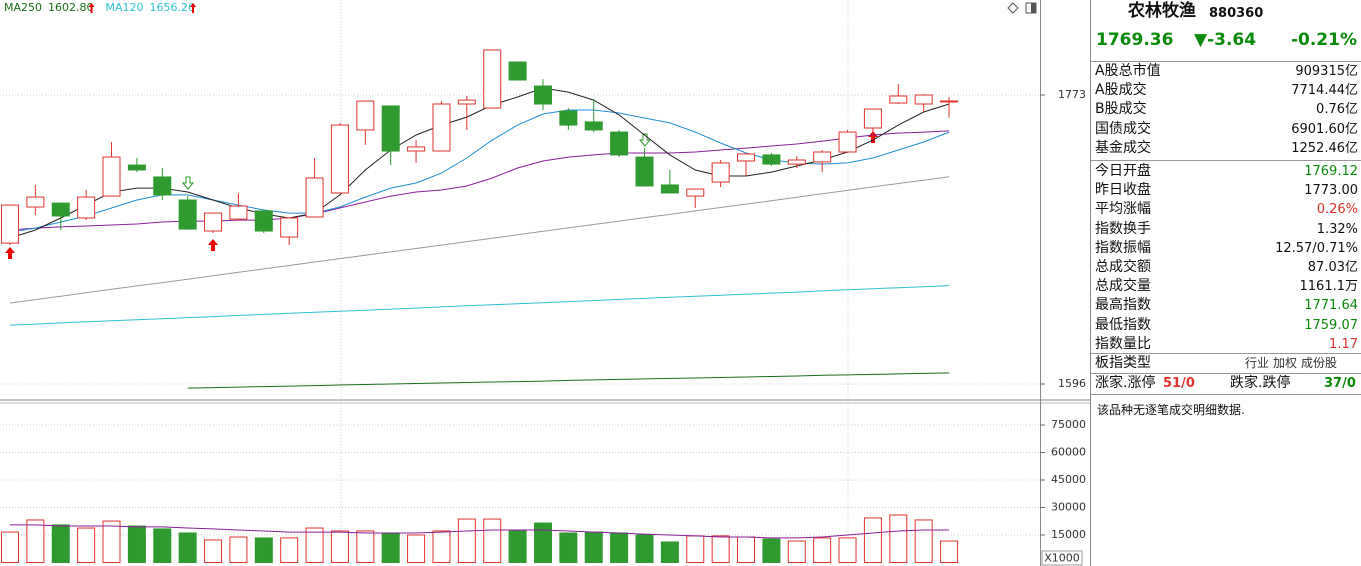  I want to click on row-label: 最低指数, so click(1123, 324).